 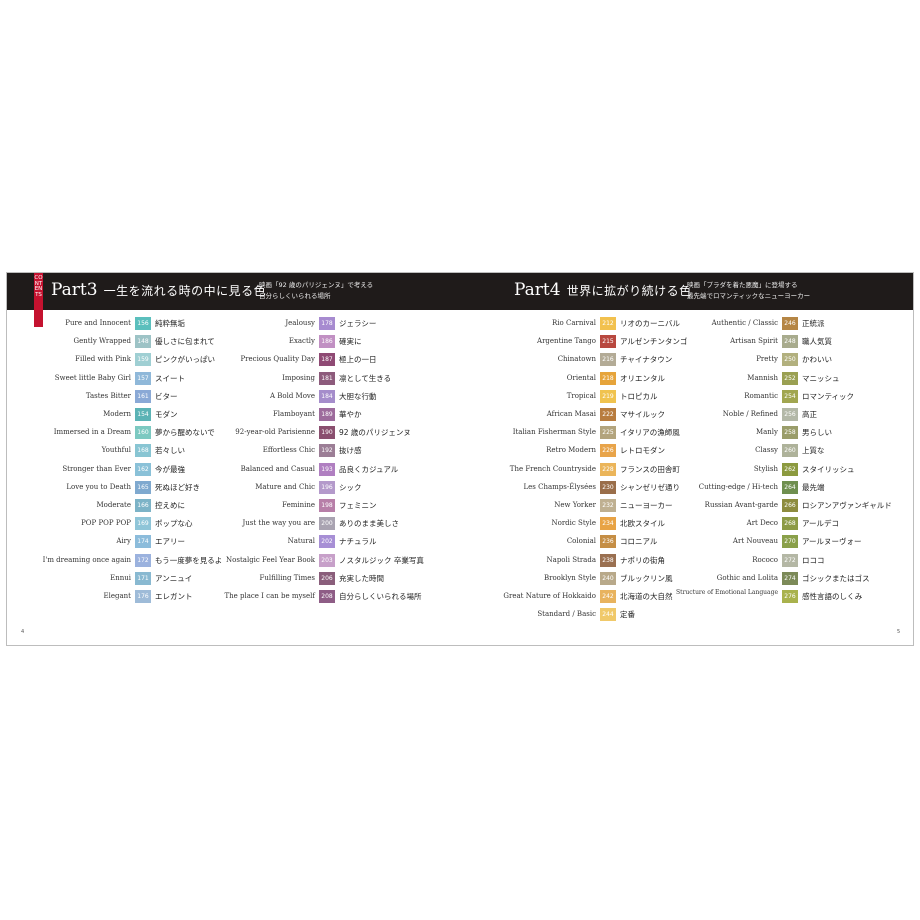 What do you see at coordinates (582, 487) in the screenshot?
I see `contents-entry: Les Champs-Élysées 230 シャンゼリゼ通り` at bounding box center [582, 487].